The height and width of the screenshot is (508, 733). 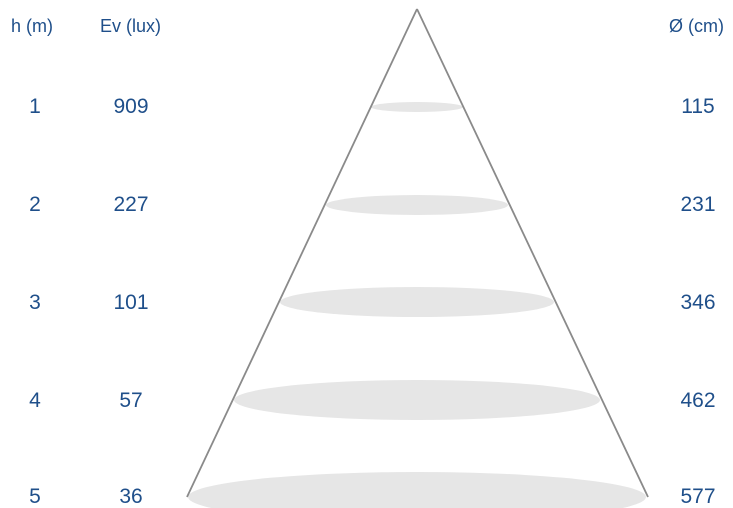 I want to click on diameter-value: 231, so click(x=698, y=204).